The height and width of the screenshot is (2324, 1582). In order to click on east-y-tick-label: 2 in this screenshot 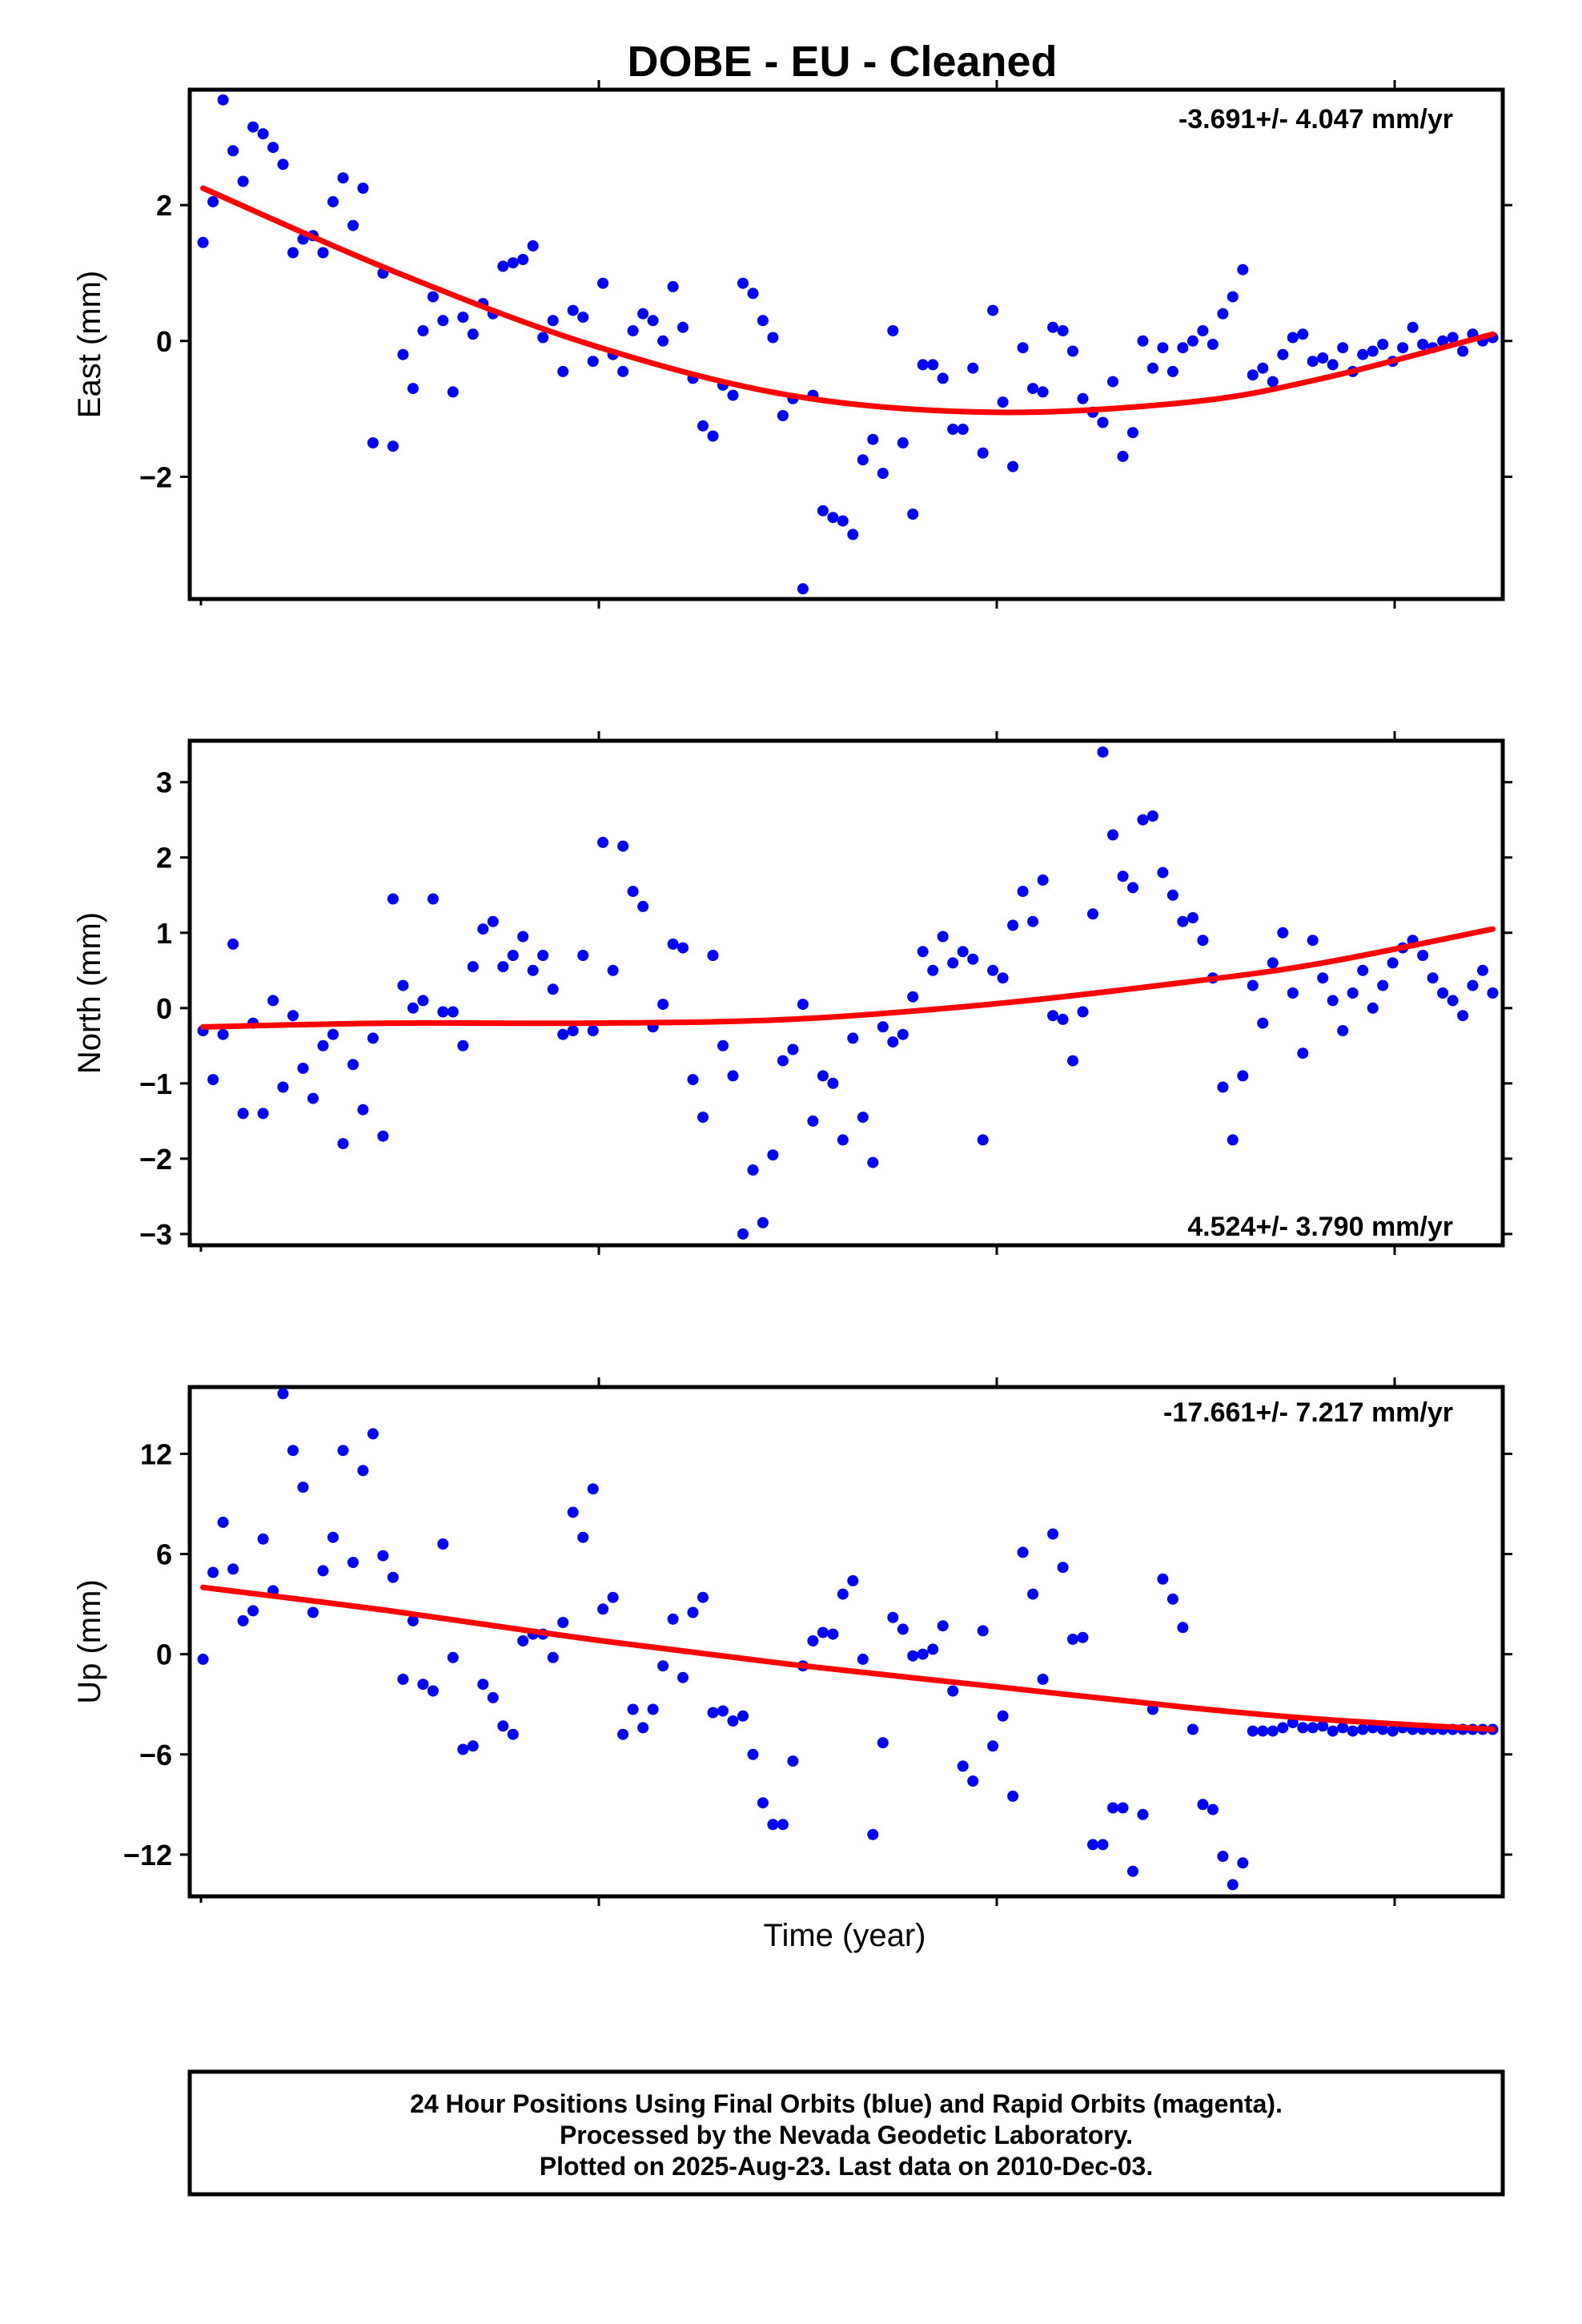, I will do `click(164, 205)`.